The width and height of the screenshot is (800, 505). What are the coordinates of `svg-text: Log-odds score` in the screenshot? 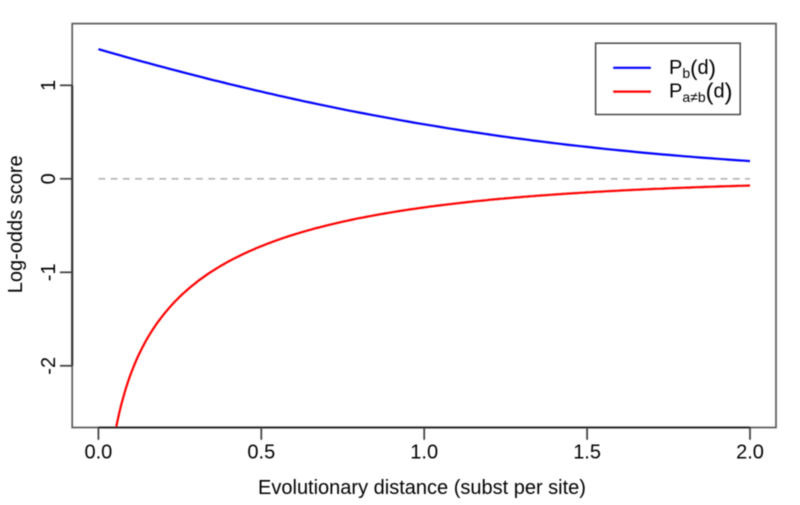 It's located at (16, 224).